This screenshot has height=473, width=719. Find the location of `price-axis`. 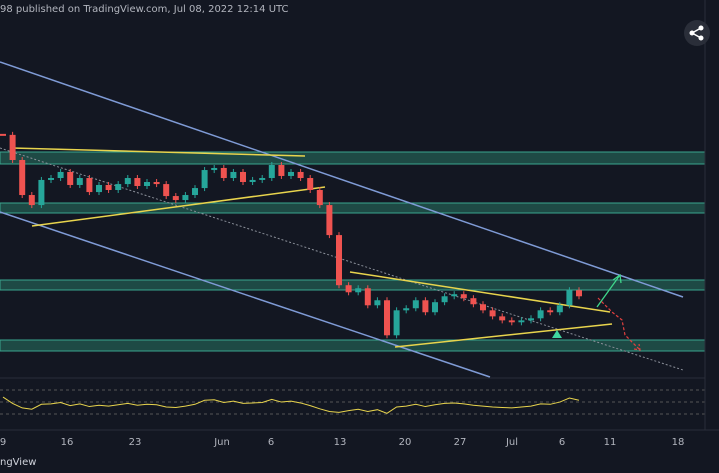

price-axis is located at coordinates (712, 215).